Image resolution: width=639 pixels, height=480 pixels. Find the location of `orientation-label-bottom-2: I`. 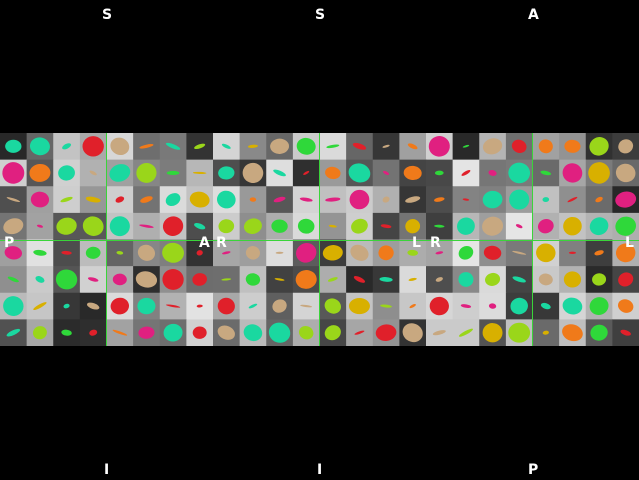

orientation-label-bottom-2: I is located at coordinates (320, 470).